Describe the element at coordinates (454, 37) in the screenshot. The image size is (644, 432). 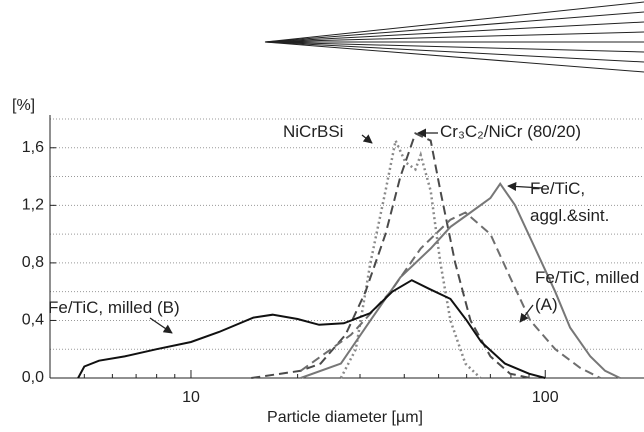
I see `decorative-fan` at that location.